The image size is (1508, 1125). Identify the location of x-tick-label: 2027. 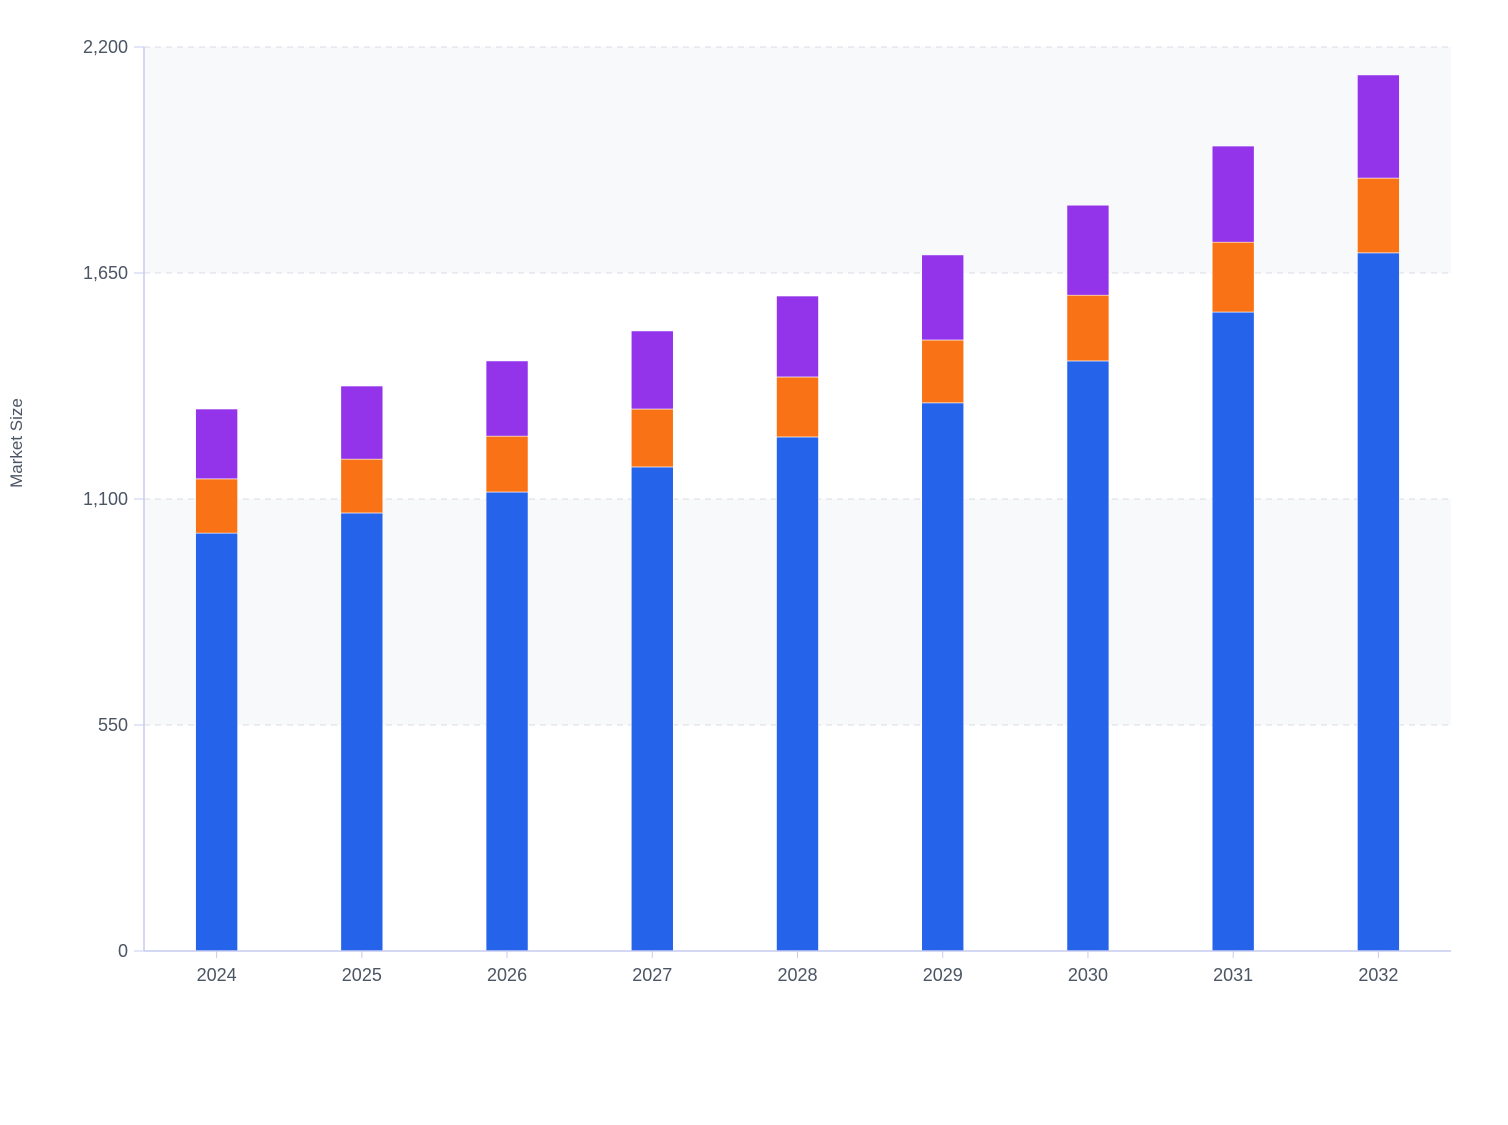
(652, 975).